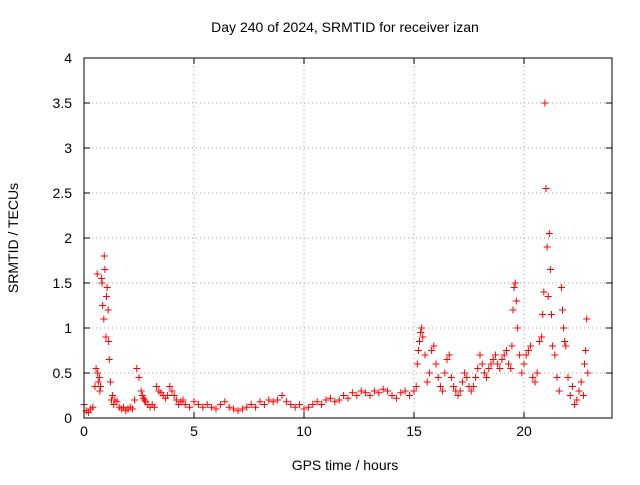 Image resolution: width=640 pixels, height=485 pixels. What do you see at coordinates (68, 58) in the screenshot?
I see `y-tick-label: 4` at bounding box center [68, 58].